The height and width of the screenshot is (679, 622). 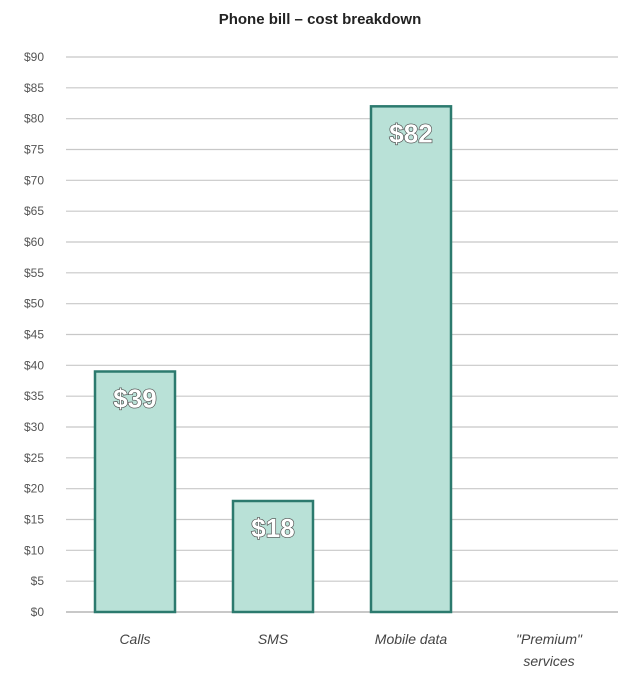 I want to click on data-label: $18, so click(x=272, y=528).